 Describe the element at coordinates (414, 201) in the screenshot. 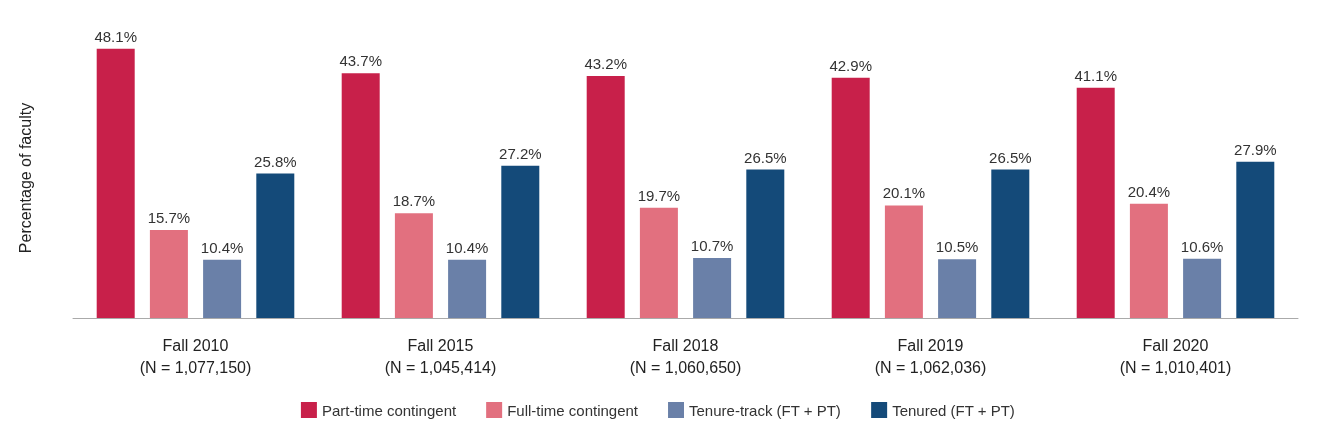

I see `data-label: 18.7%` at that location.